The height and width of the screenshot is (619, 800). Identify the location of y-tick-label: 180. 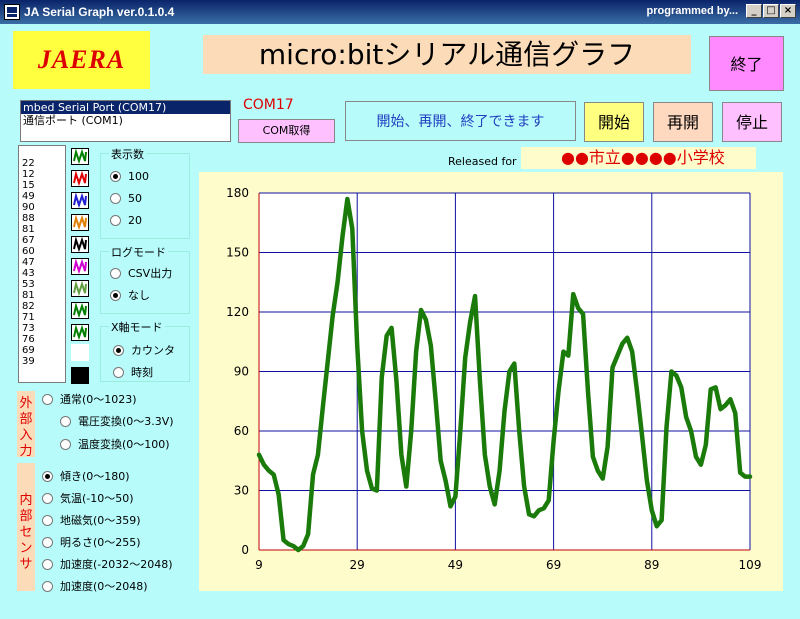
(237, 193).